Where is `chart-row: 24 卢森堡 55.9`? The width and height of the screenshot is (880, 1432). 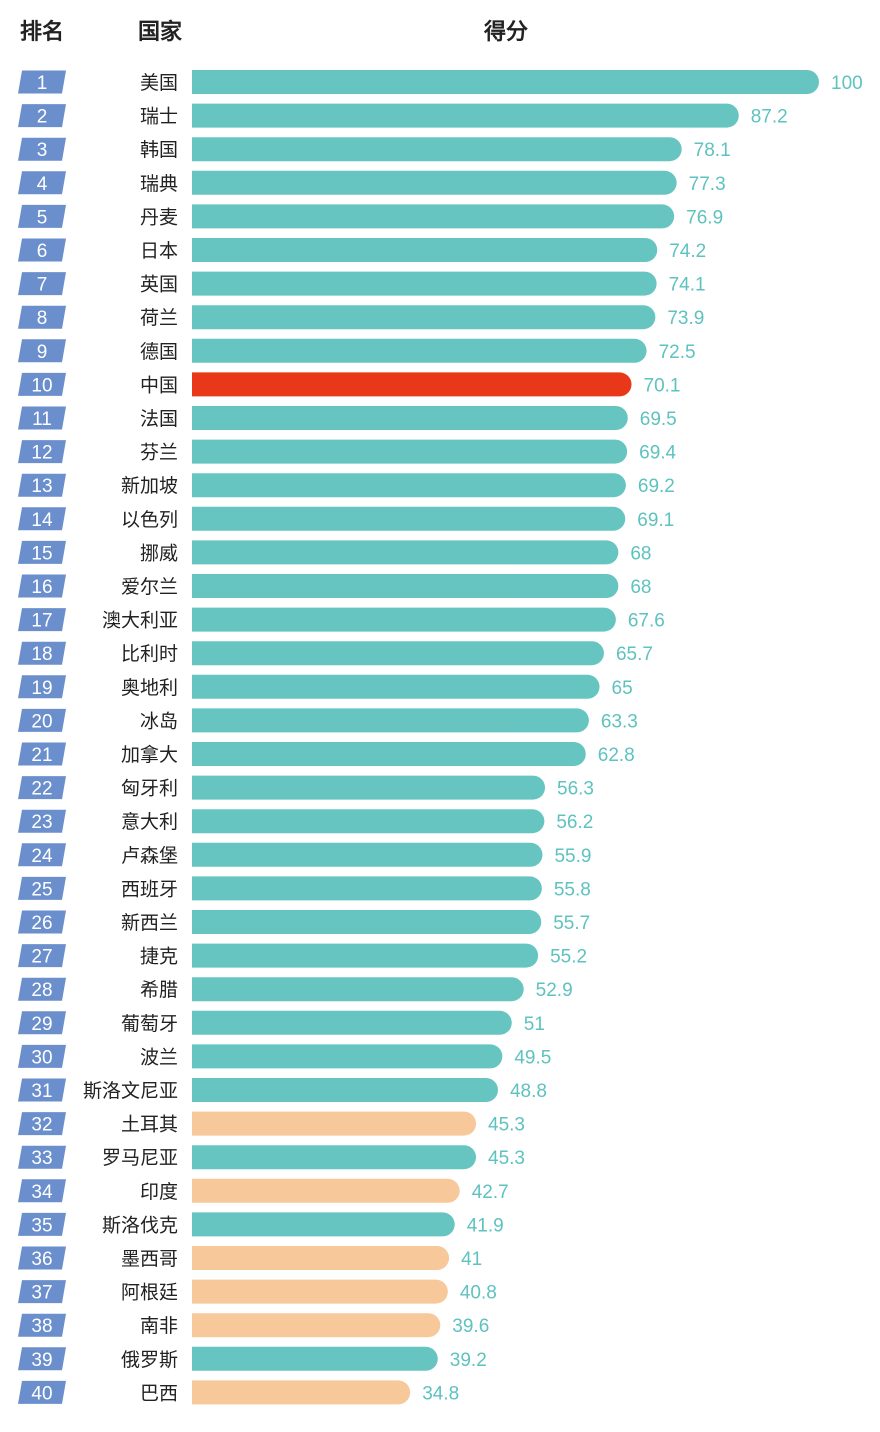 chart-row: 24 卢森堡 55.9 is located at coordinates (304, 854).